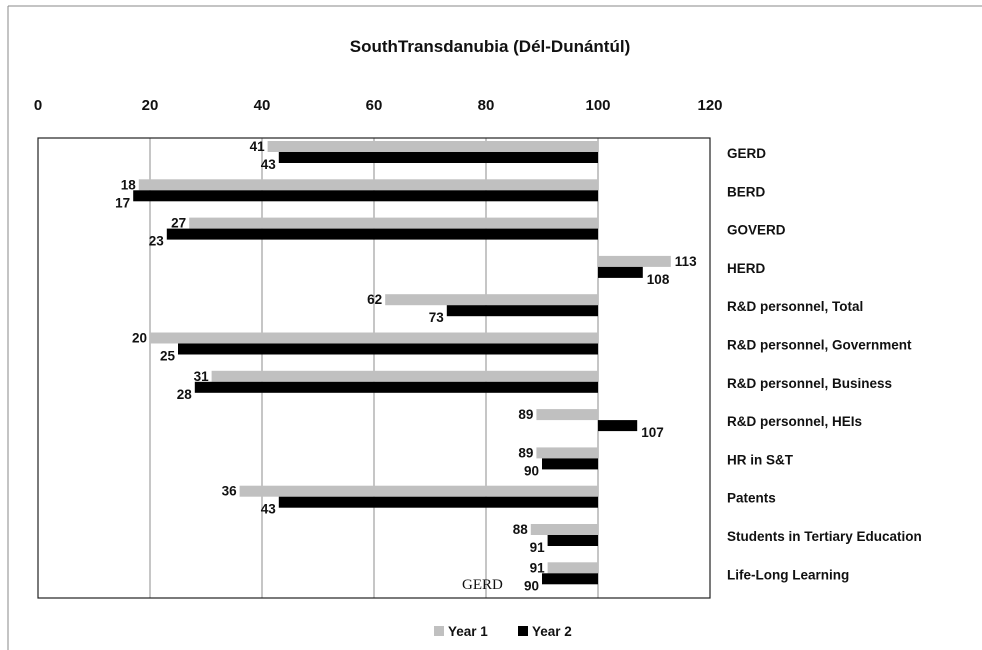 The height and width of the screenshot is (650, 982). Describe the element at coordinates (269, 509) in the screenshot. I see `data-label-year-2-9: 43` at that location.